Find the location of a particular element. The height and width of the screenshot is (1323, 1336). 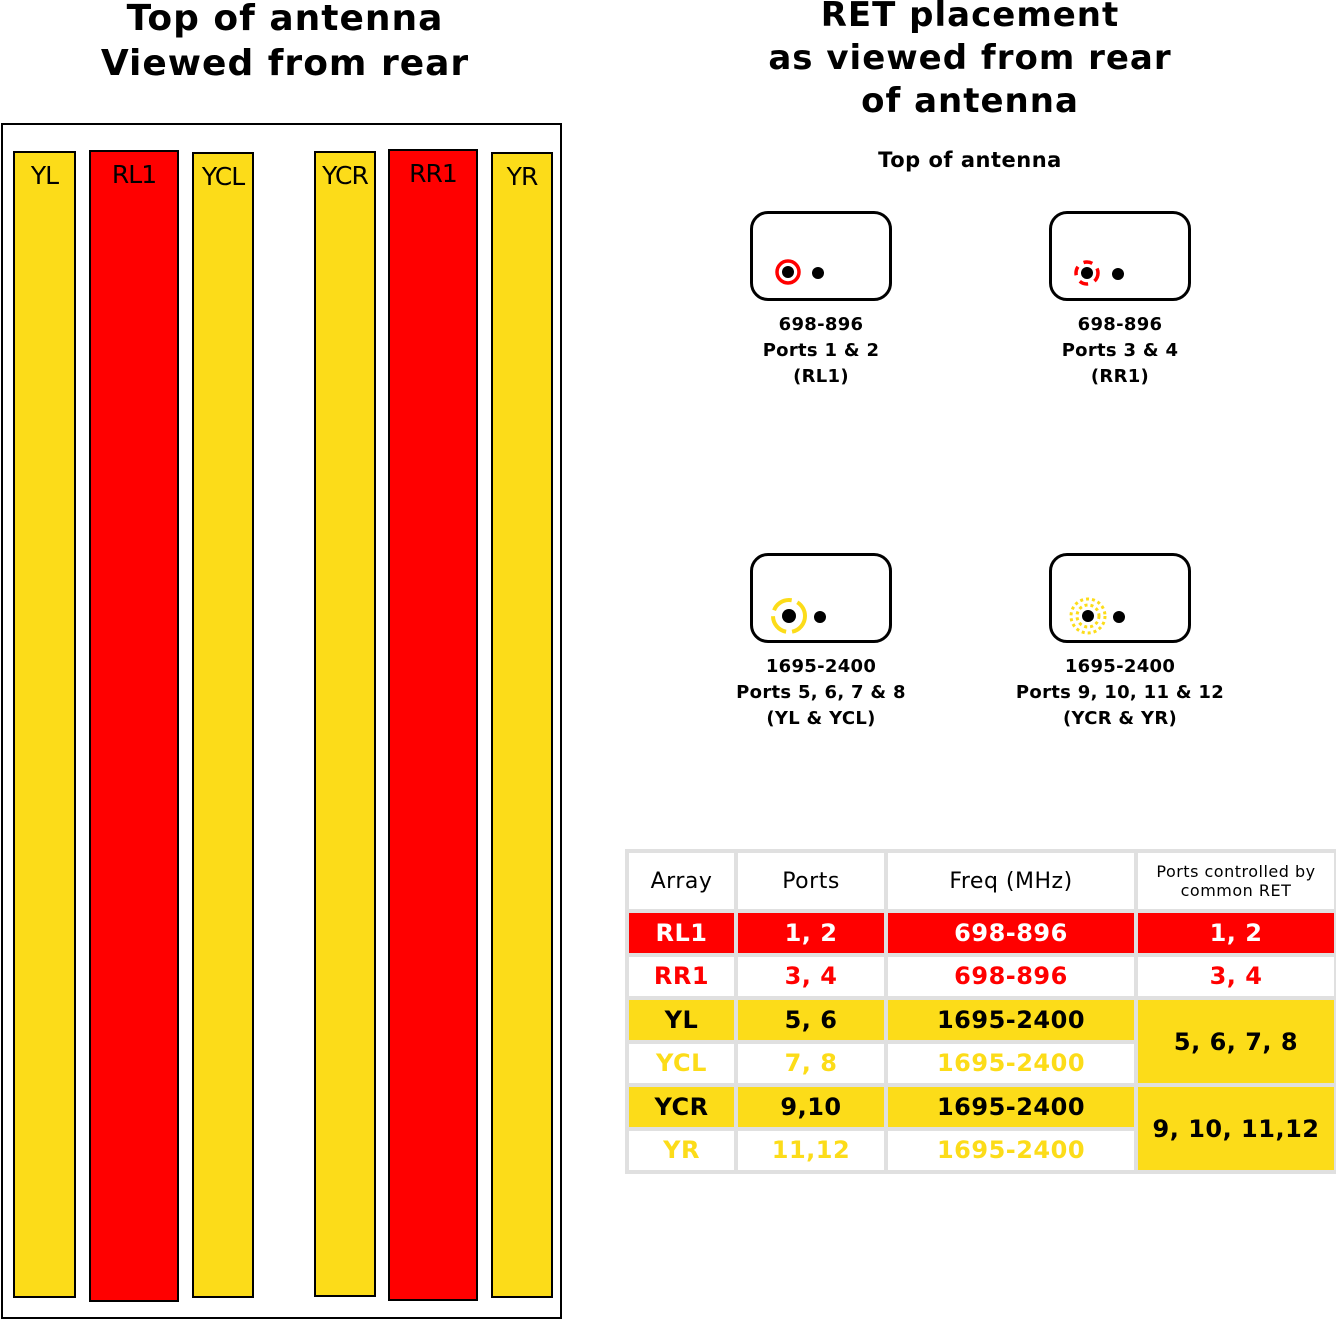

header-ports: Ports is located at coordinates (811, 881).